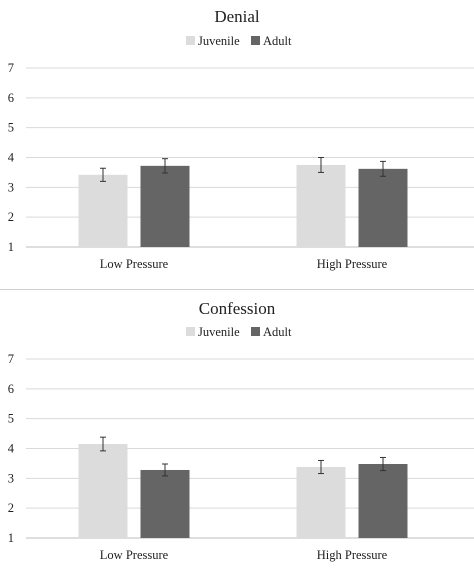 Image resolution: width=474 pixels, height=573 pixels. I want to click on chart-title: Confession, so click(237, 308).